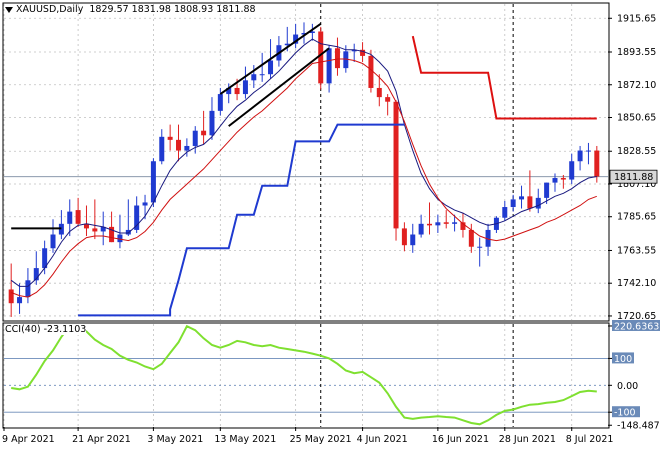 This screenshot has width=660, height=454. I want to click on trendline, so click(270, 59).